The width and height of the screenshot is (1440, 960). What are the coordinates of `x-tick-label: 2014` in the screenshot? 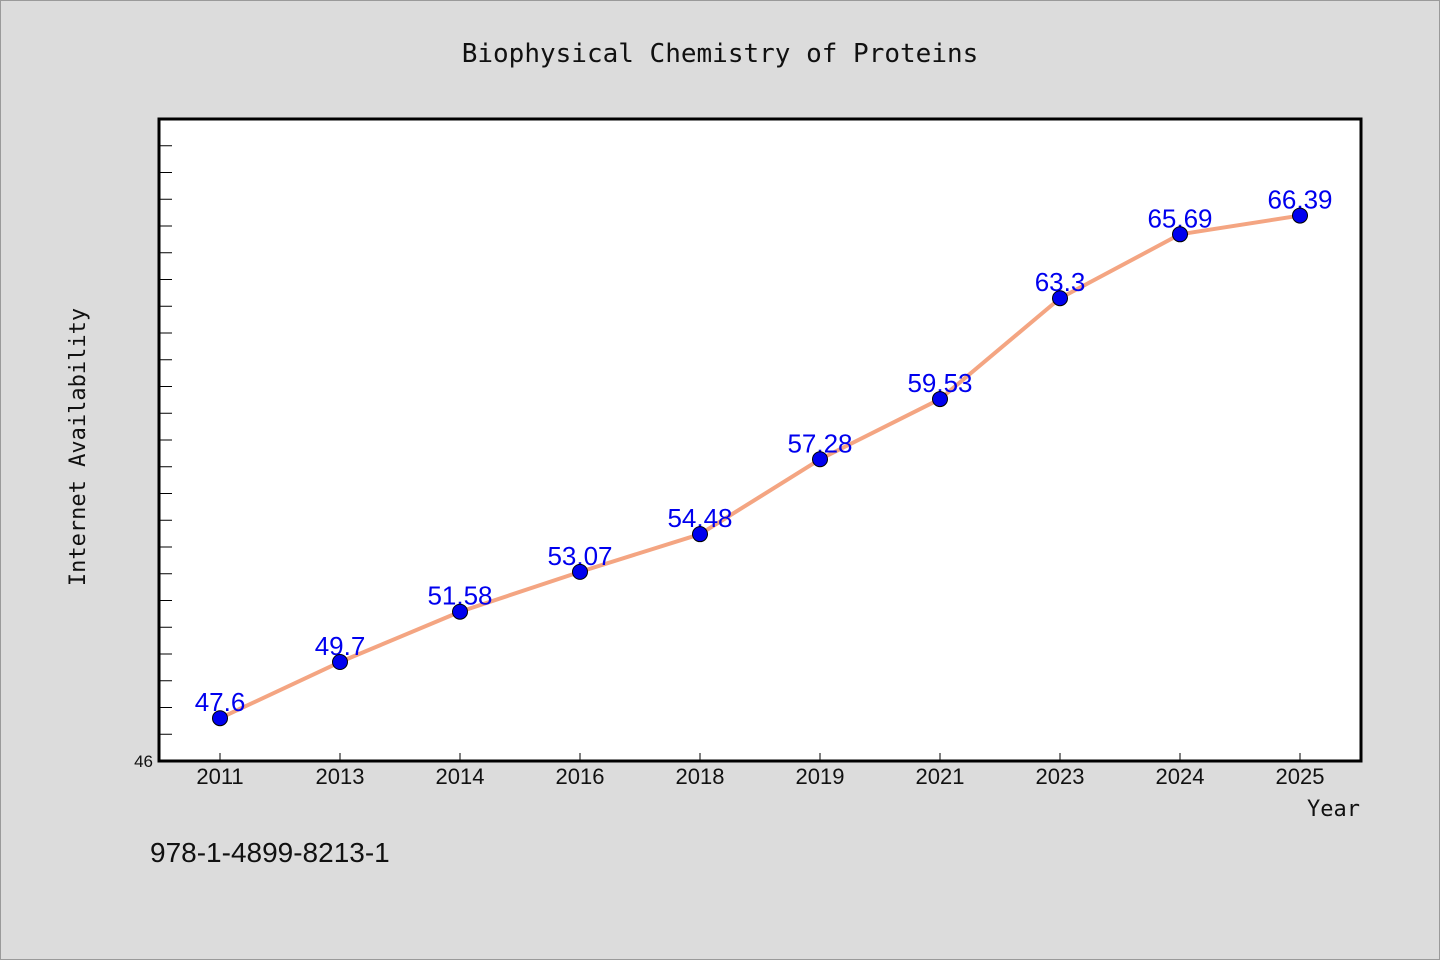 It's located at (460, 776).